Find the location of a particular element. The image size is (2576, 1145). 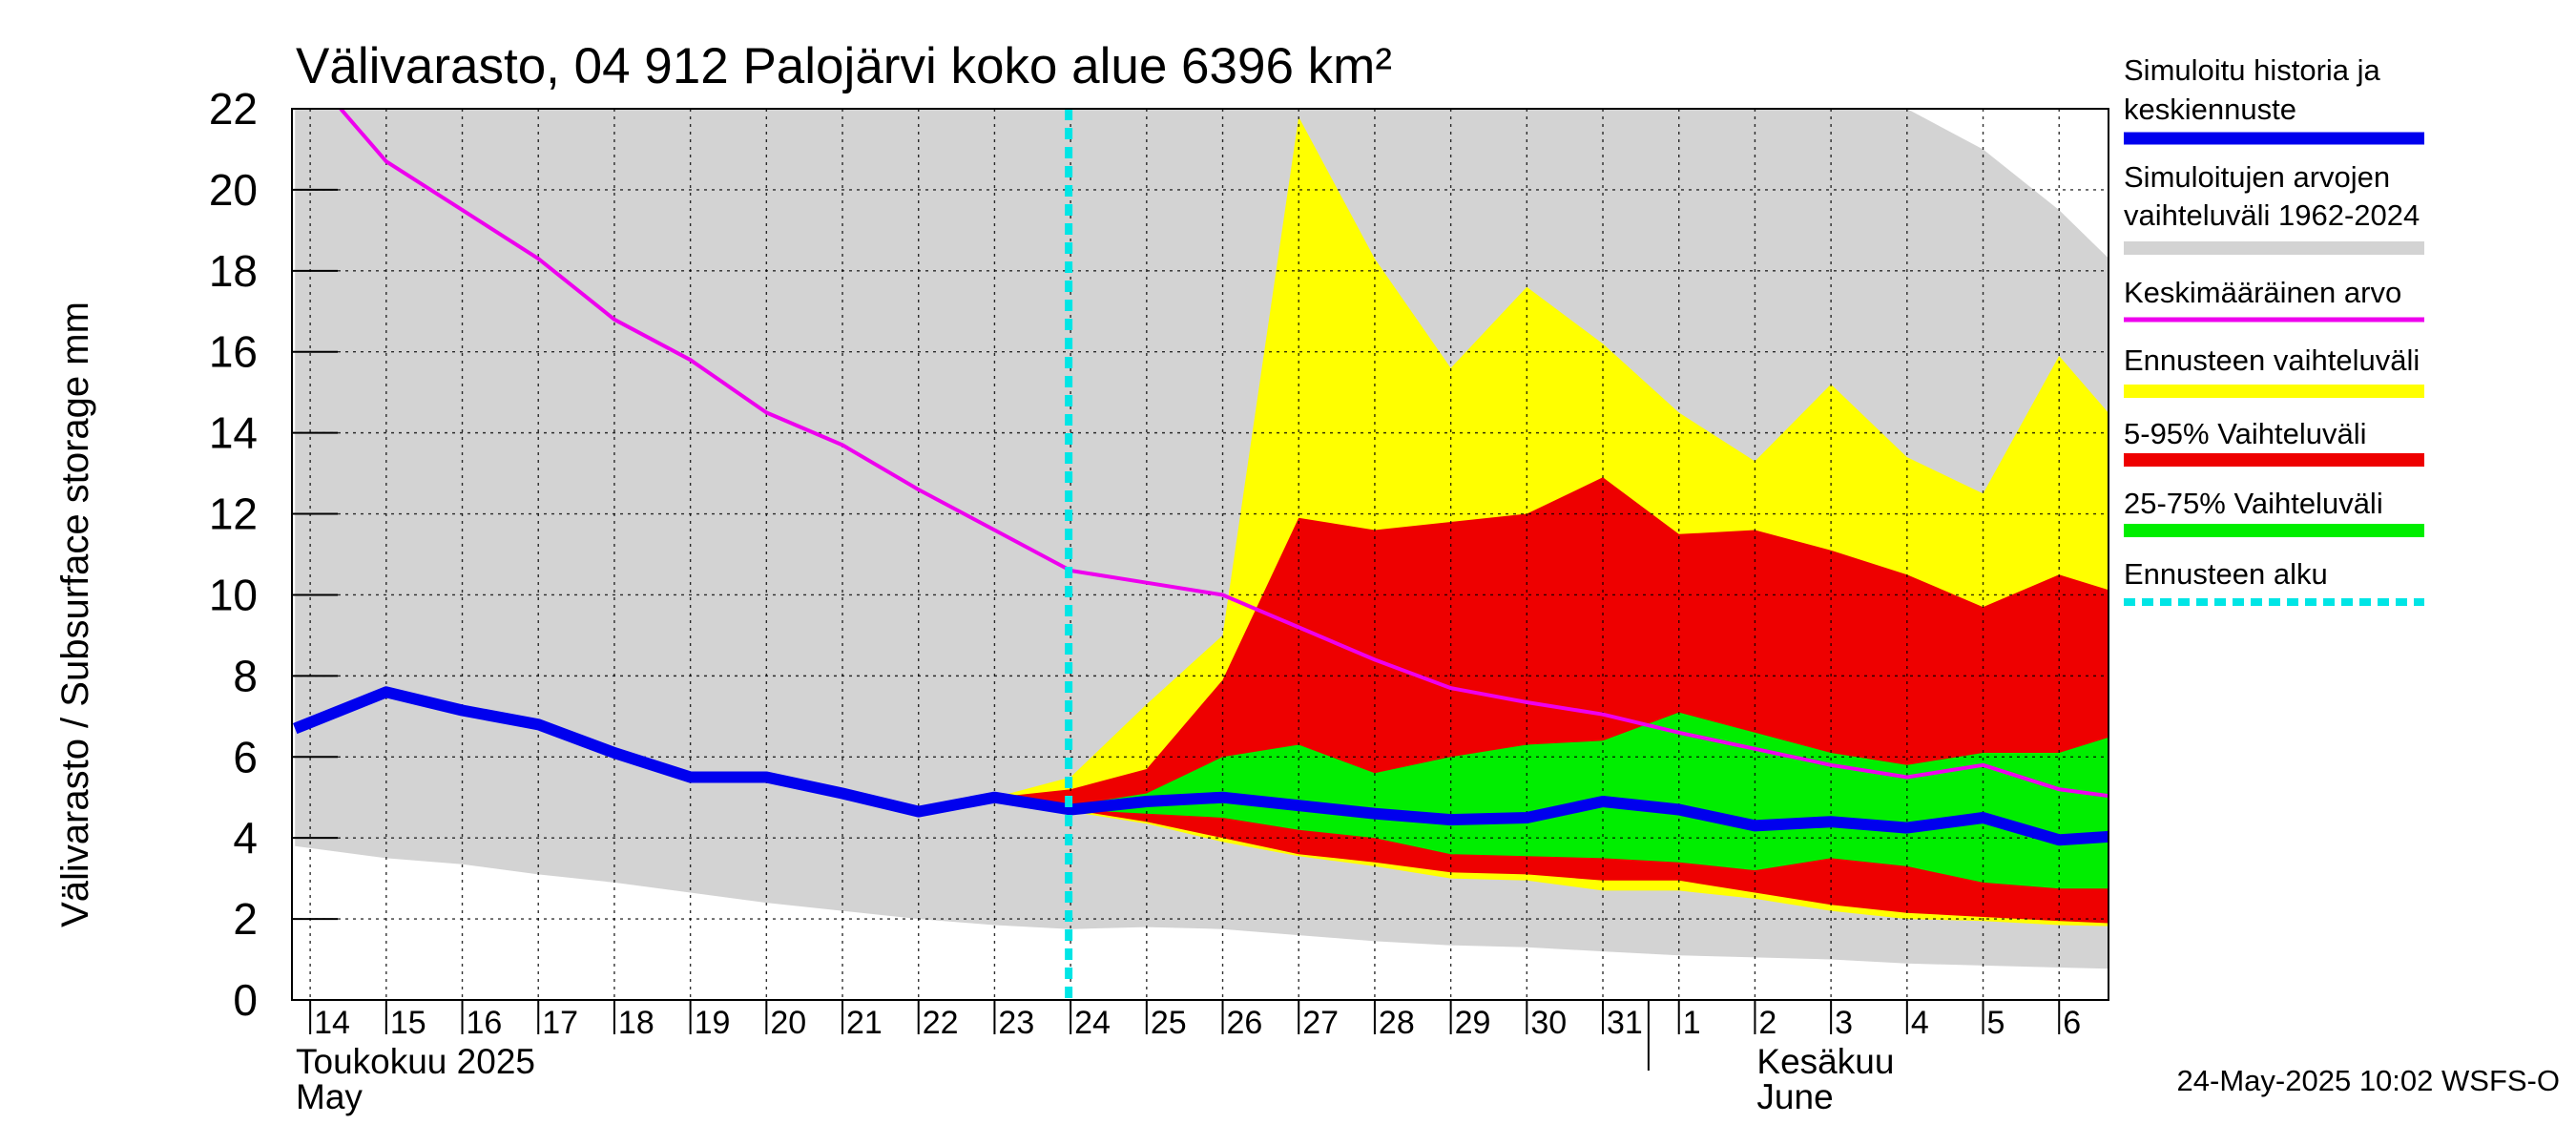

month-sublabel-1: June is located at coordinates (1794, 1096).